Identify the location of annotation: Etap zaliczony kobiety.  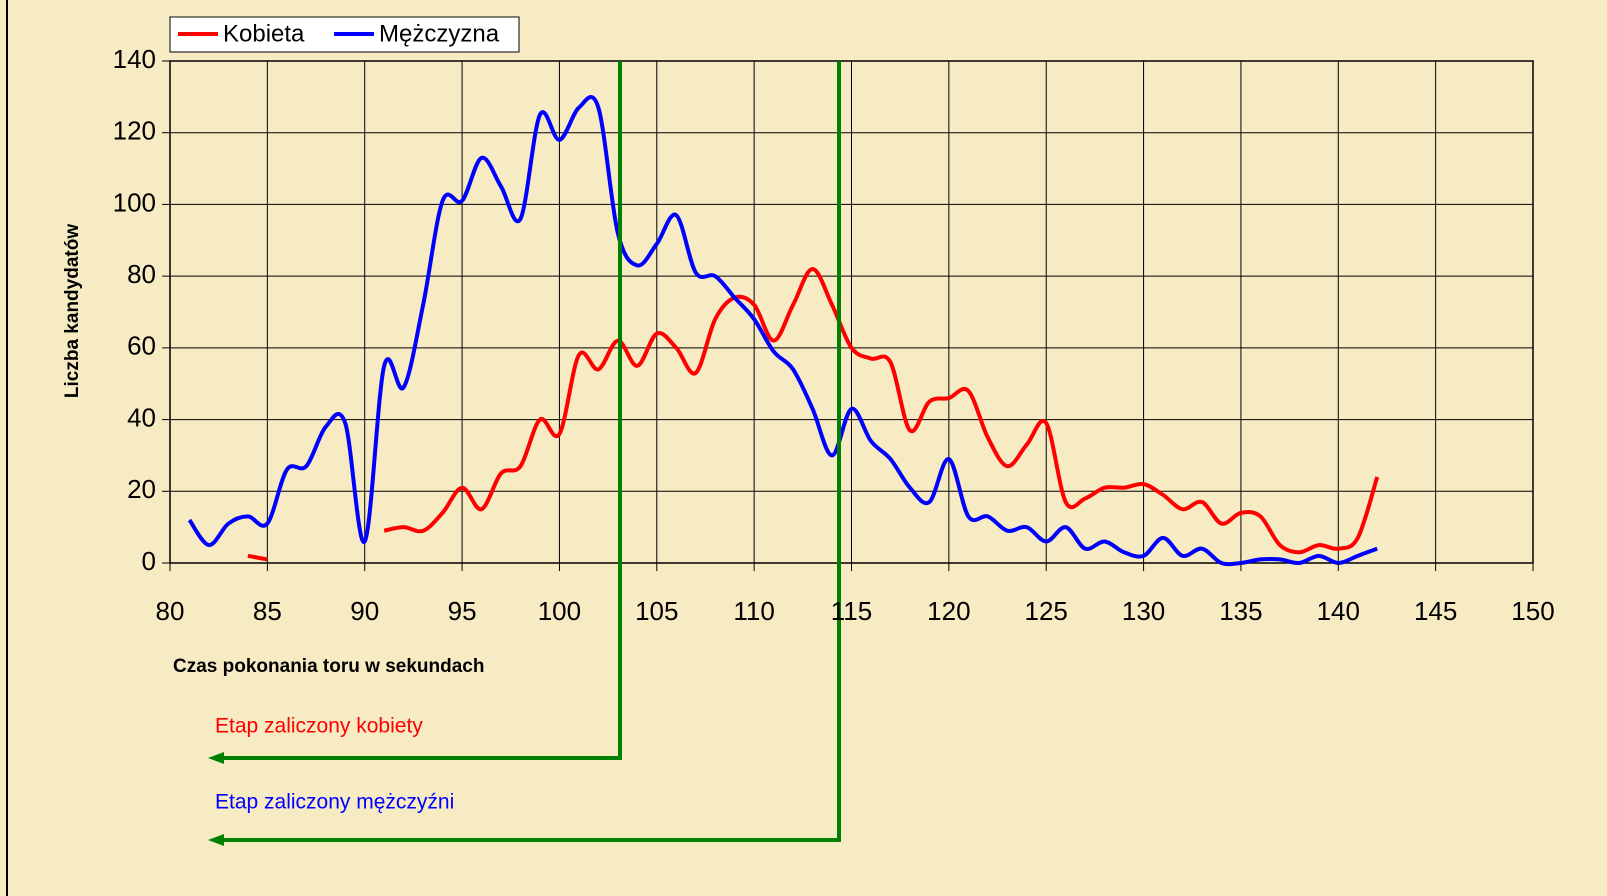
(319, 726).